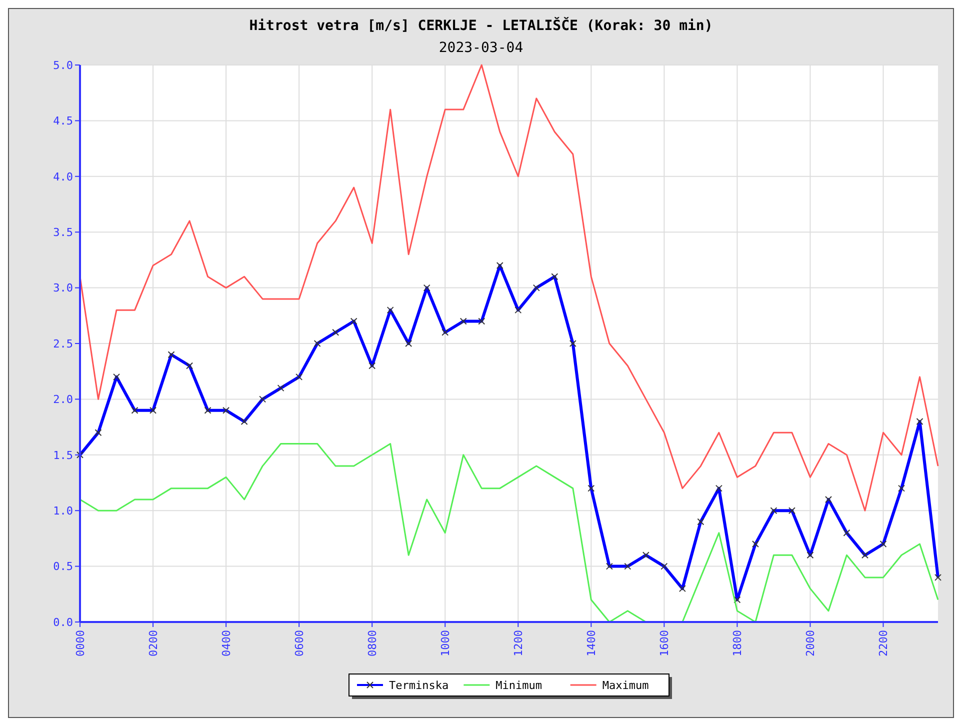 This screenshot has height=726, width=962. What do you see at coordinates (519, 685) in the screenshot?
I see `legend-label: Minimum` at bounding box center [519, 685].